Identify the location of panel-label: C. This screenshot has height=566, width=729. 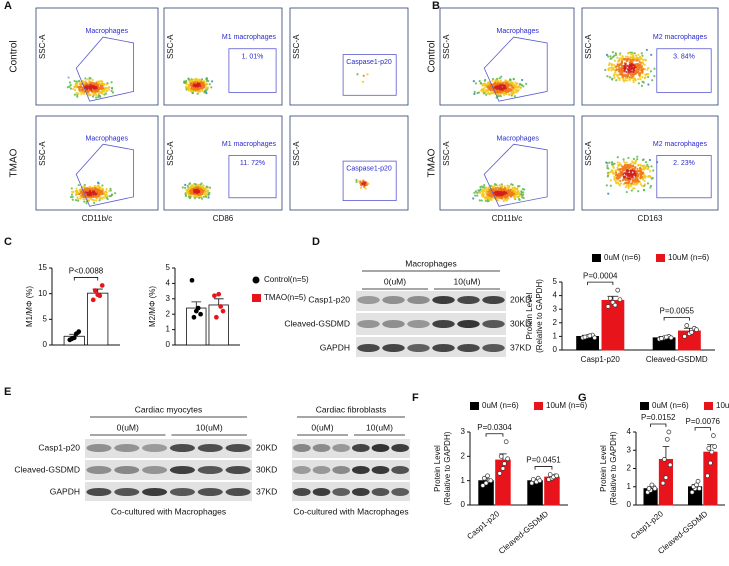
(8, 242).